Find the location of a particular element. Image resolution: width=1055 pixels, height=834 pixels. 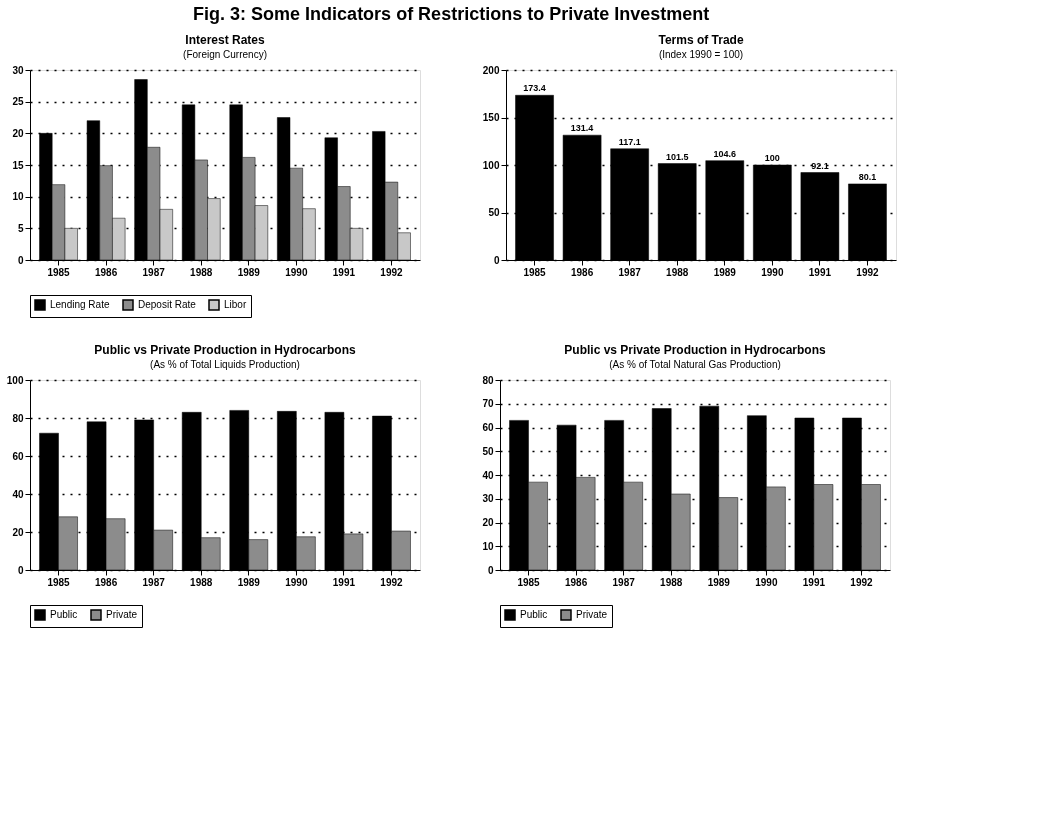

caption: Fig. 3: Some Indicators of Restrictions to Private Investment is located at coordinates (451, 13).